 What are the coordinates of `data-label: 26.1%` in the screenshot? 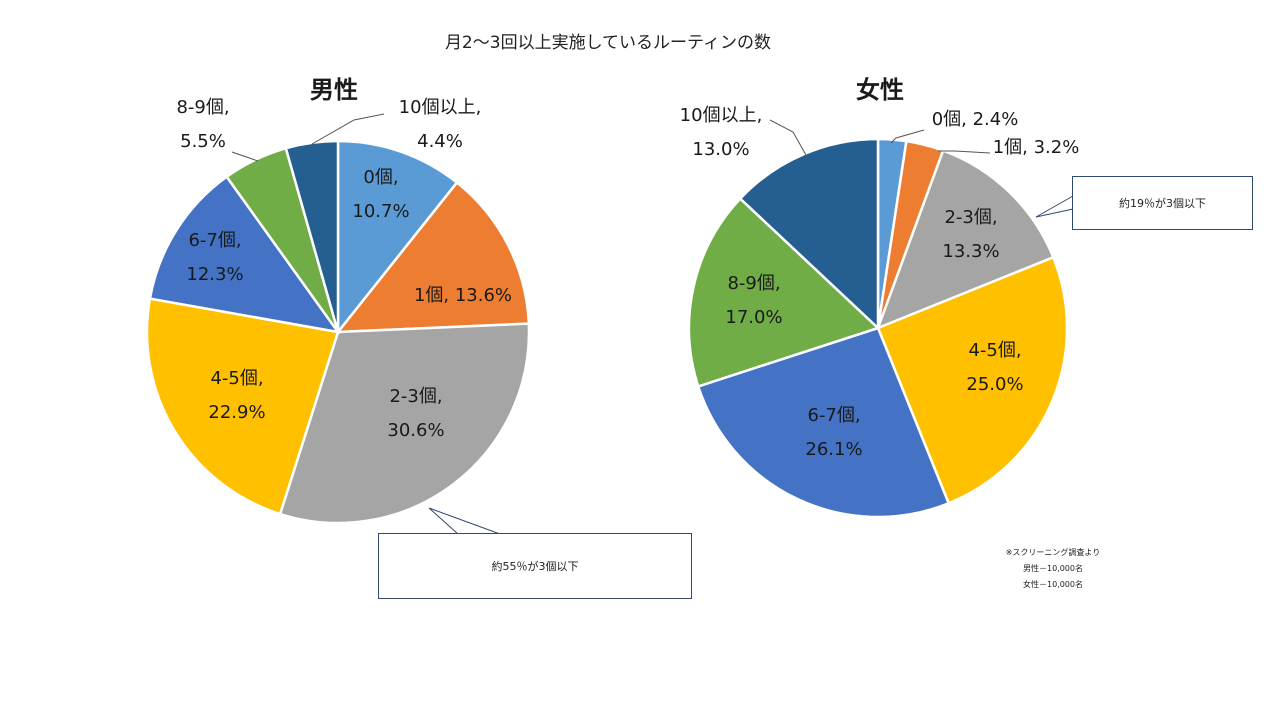 It's located at (833, 449).